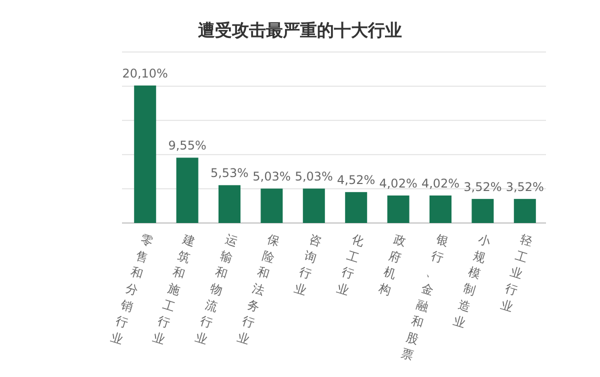  What do you see at coordinates (356, 180) in the screenshot?
I see `data-label: 4,52%` at bounding box center [356, 180].